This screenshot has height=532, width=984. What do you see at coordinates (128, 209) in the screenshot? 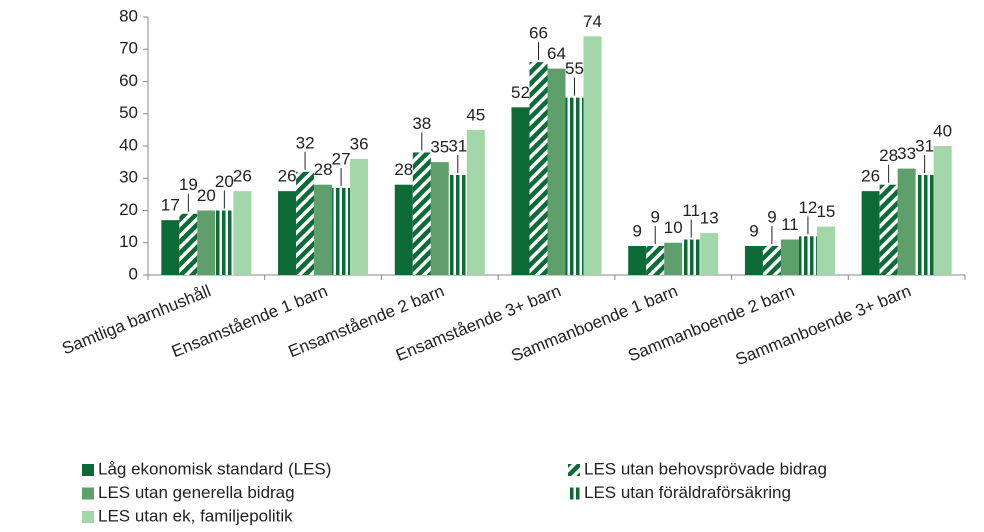
I see `y-tick-label: 20` at bounding box center [128, 209].